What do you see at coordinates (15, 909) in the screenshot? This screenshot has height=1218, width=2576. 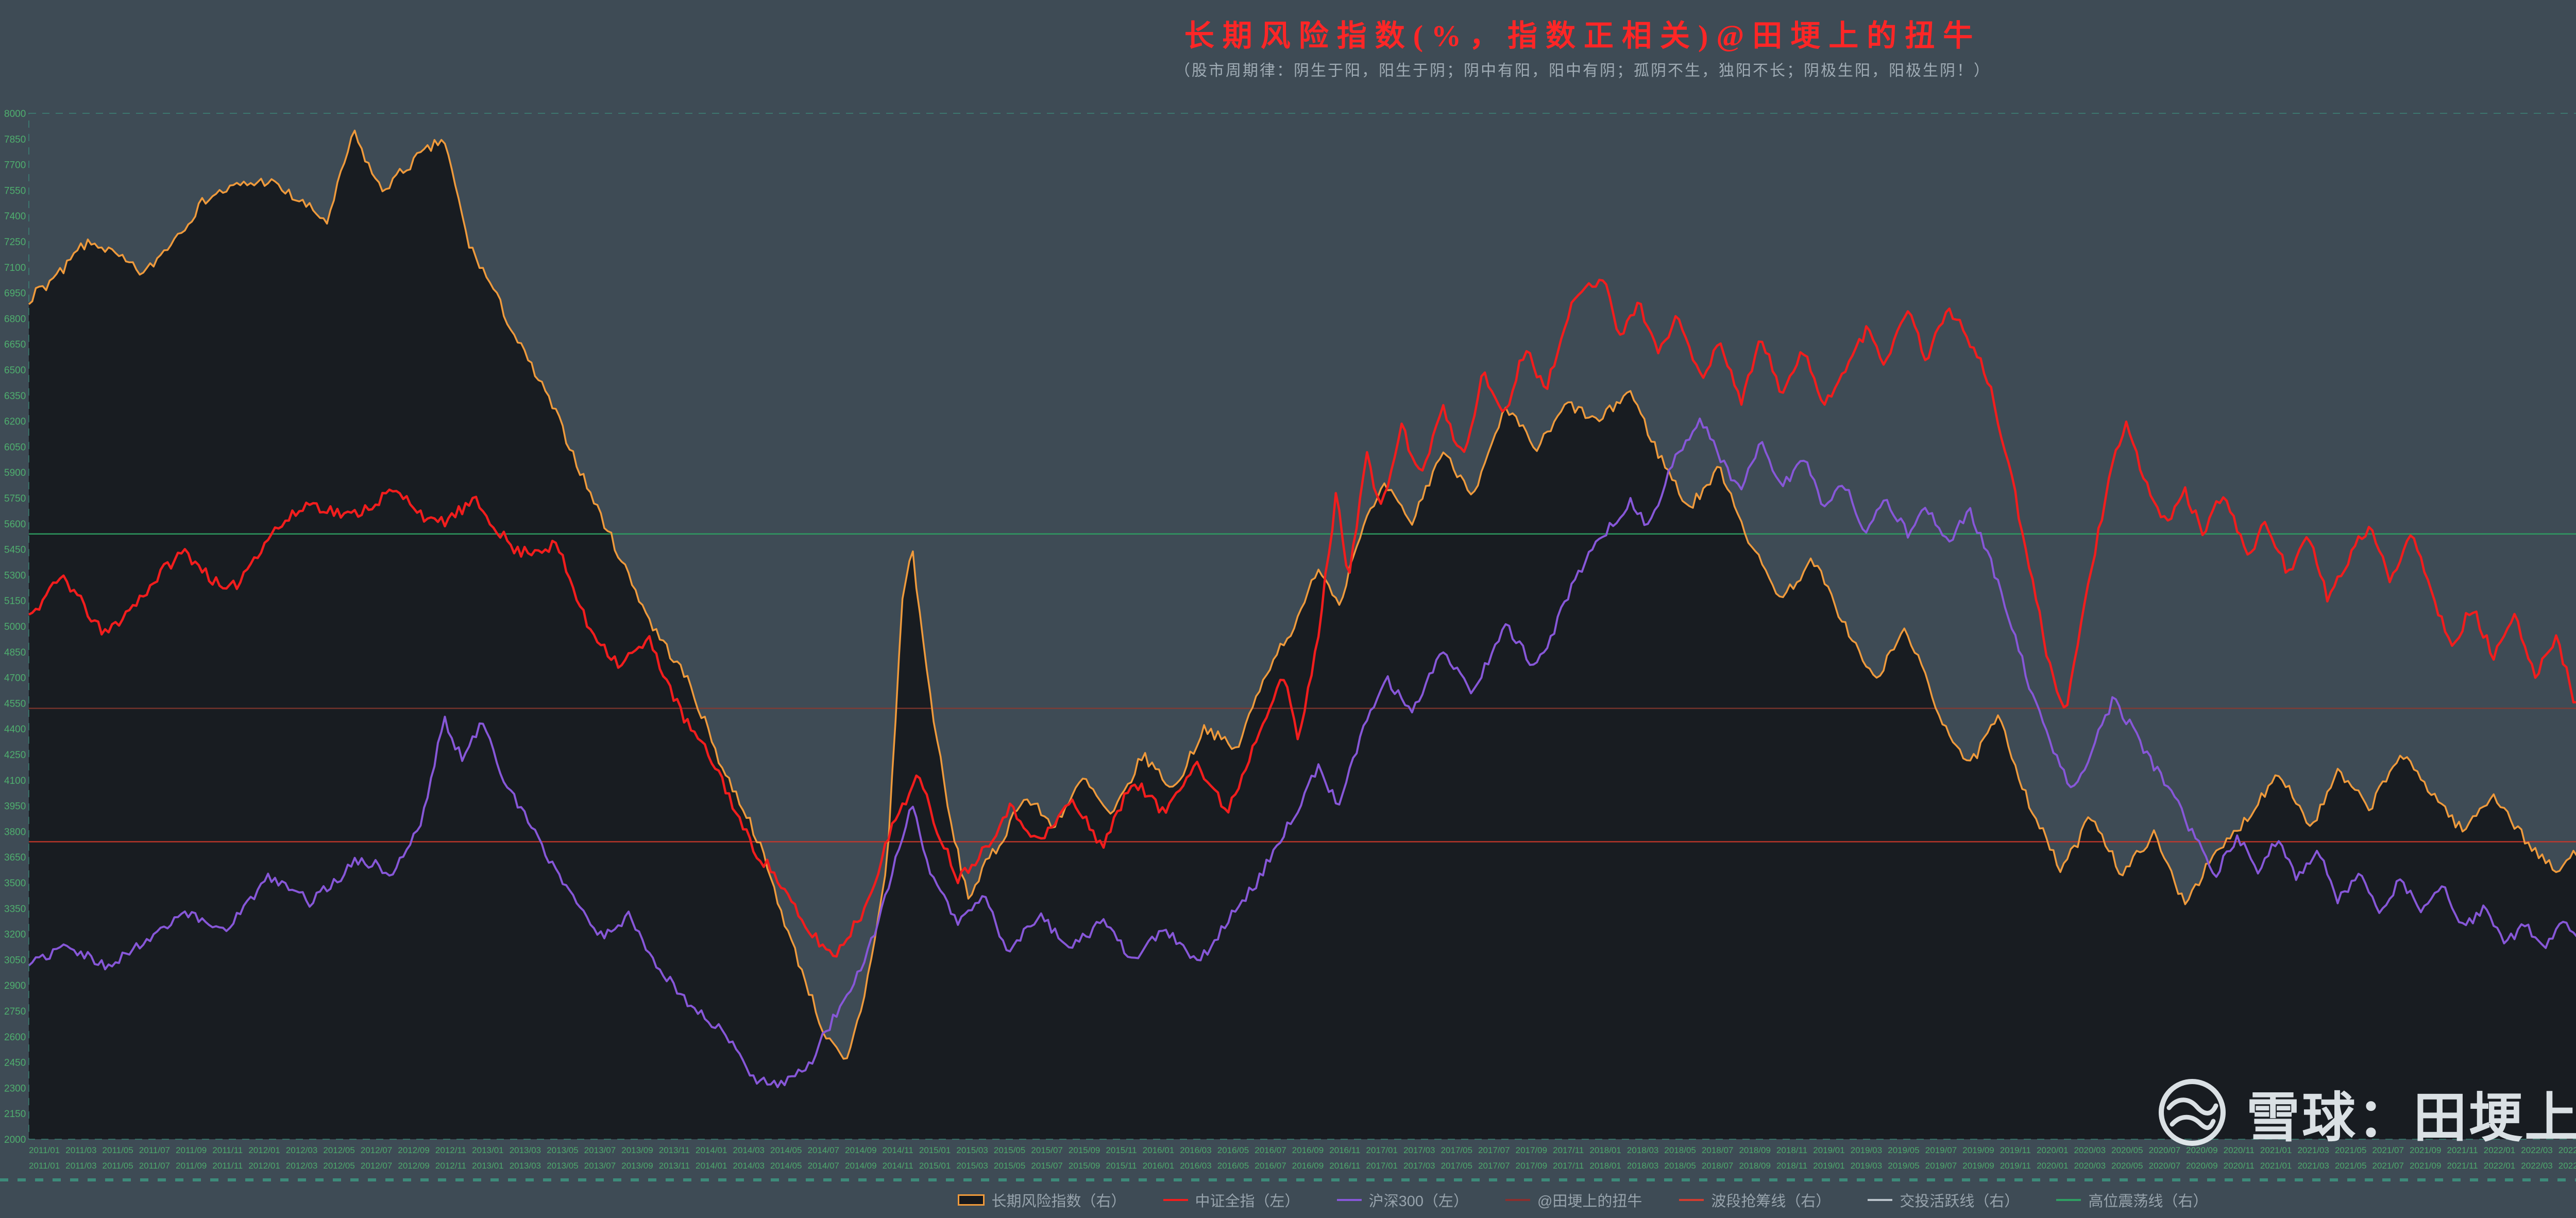 I see `axis-tick-label: 3350` at bounding box center [15, 909].